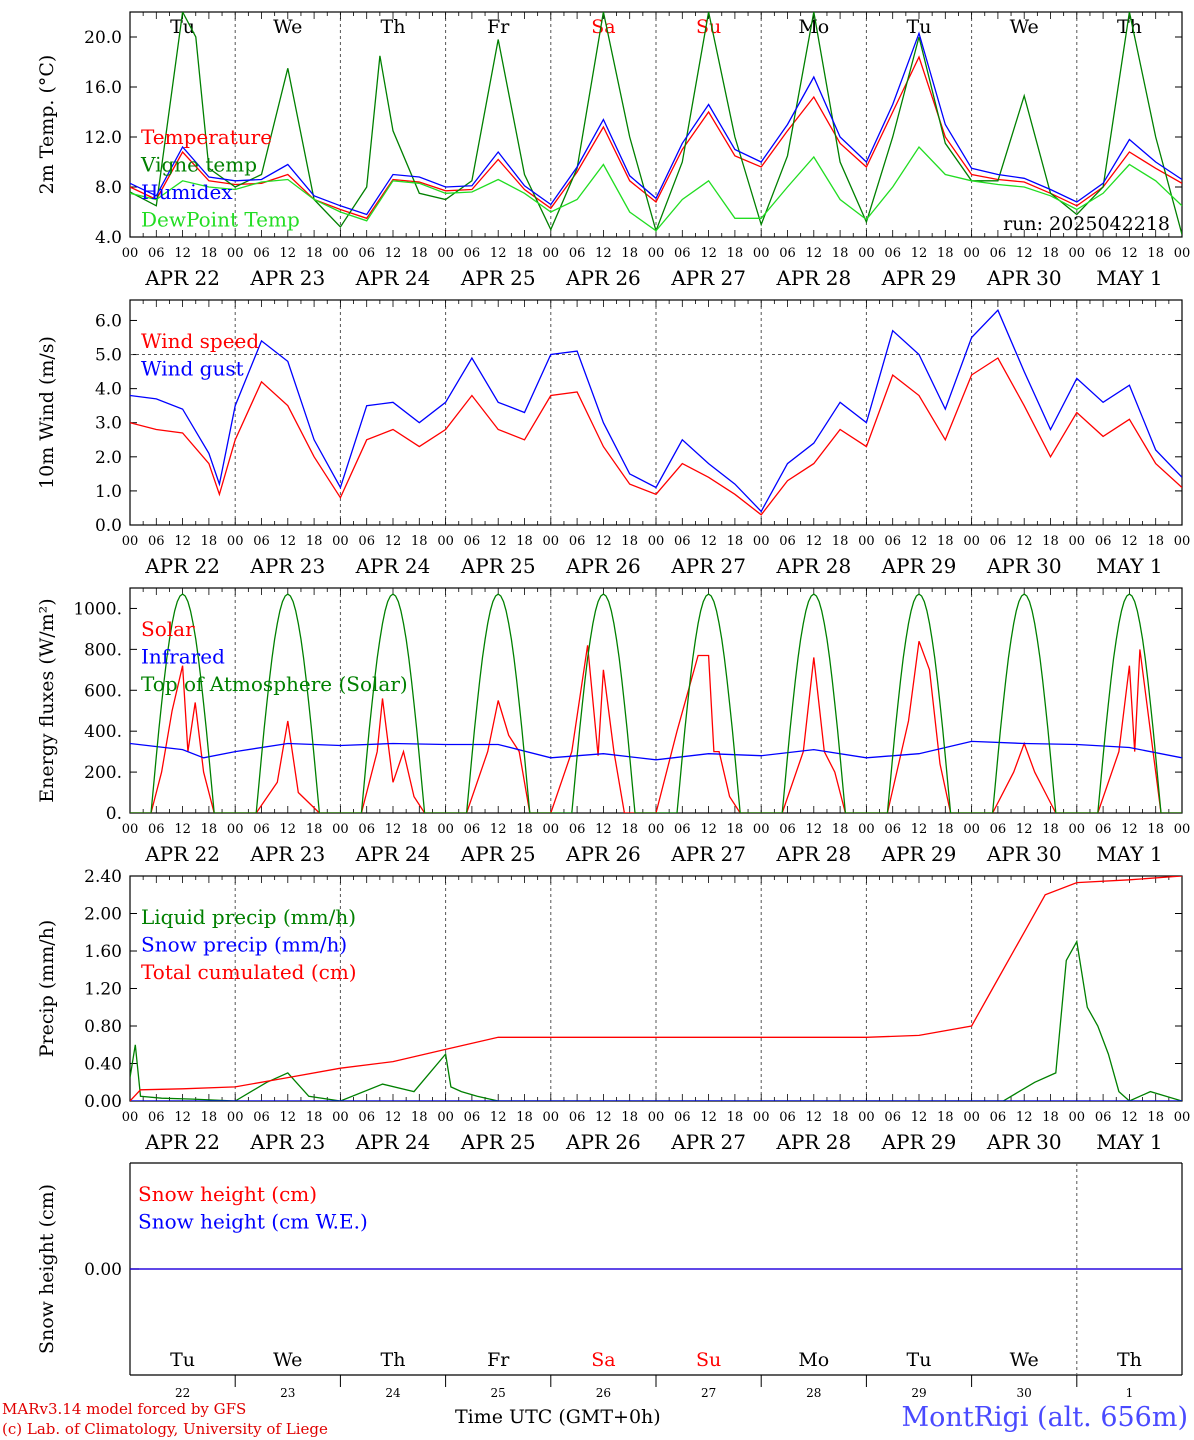  Describe the element at coordinates (103, 138) in the screenshot. I see `y-tick-label: 12.0` at that location.